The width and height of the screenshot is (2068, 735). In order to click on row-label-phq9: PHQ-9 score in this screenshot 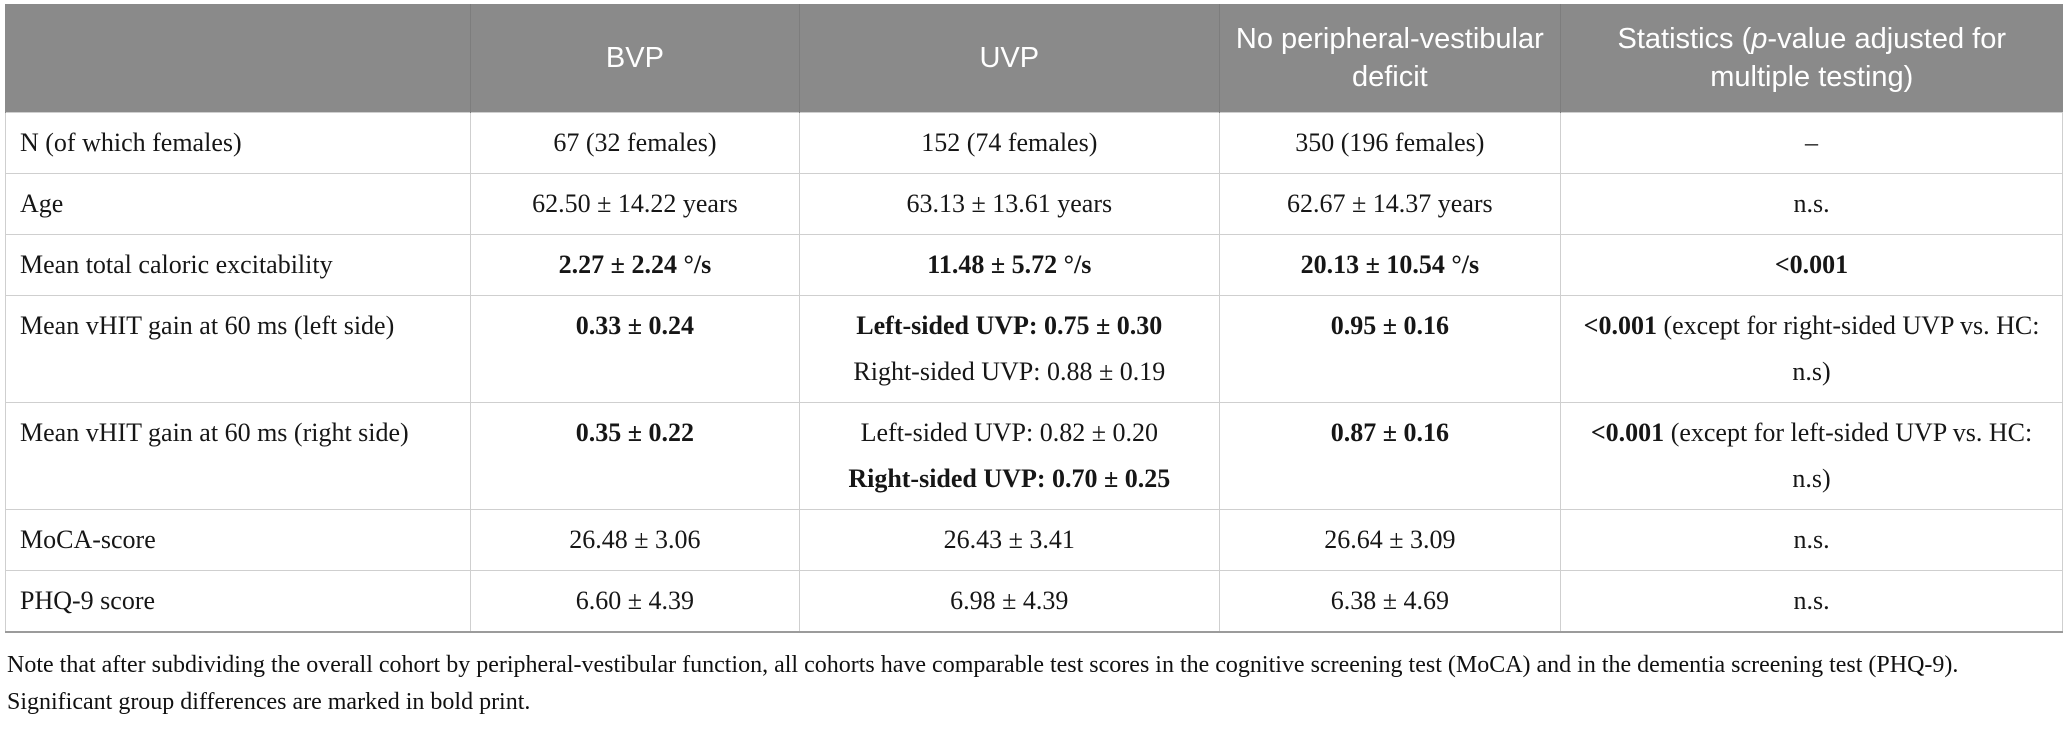, I will do `click(238, 601)`.